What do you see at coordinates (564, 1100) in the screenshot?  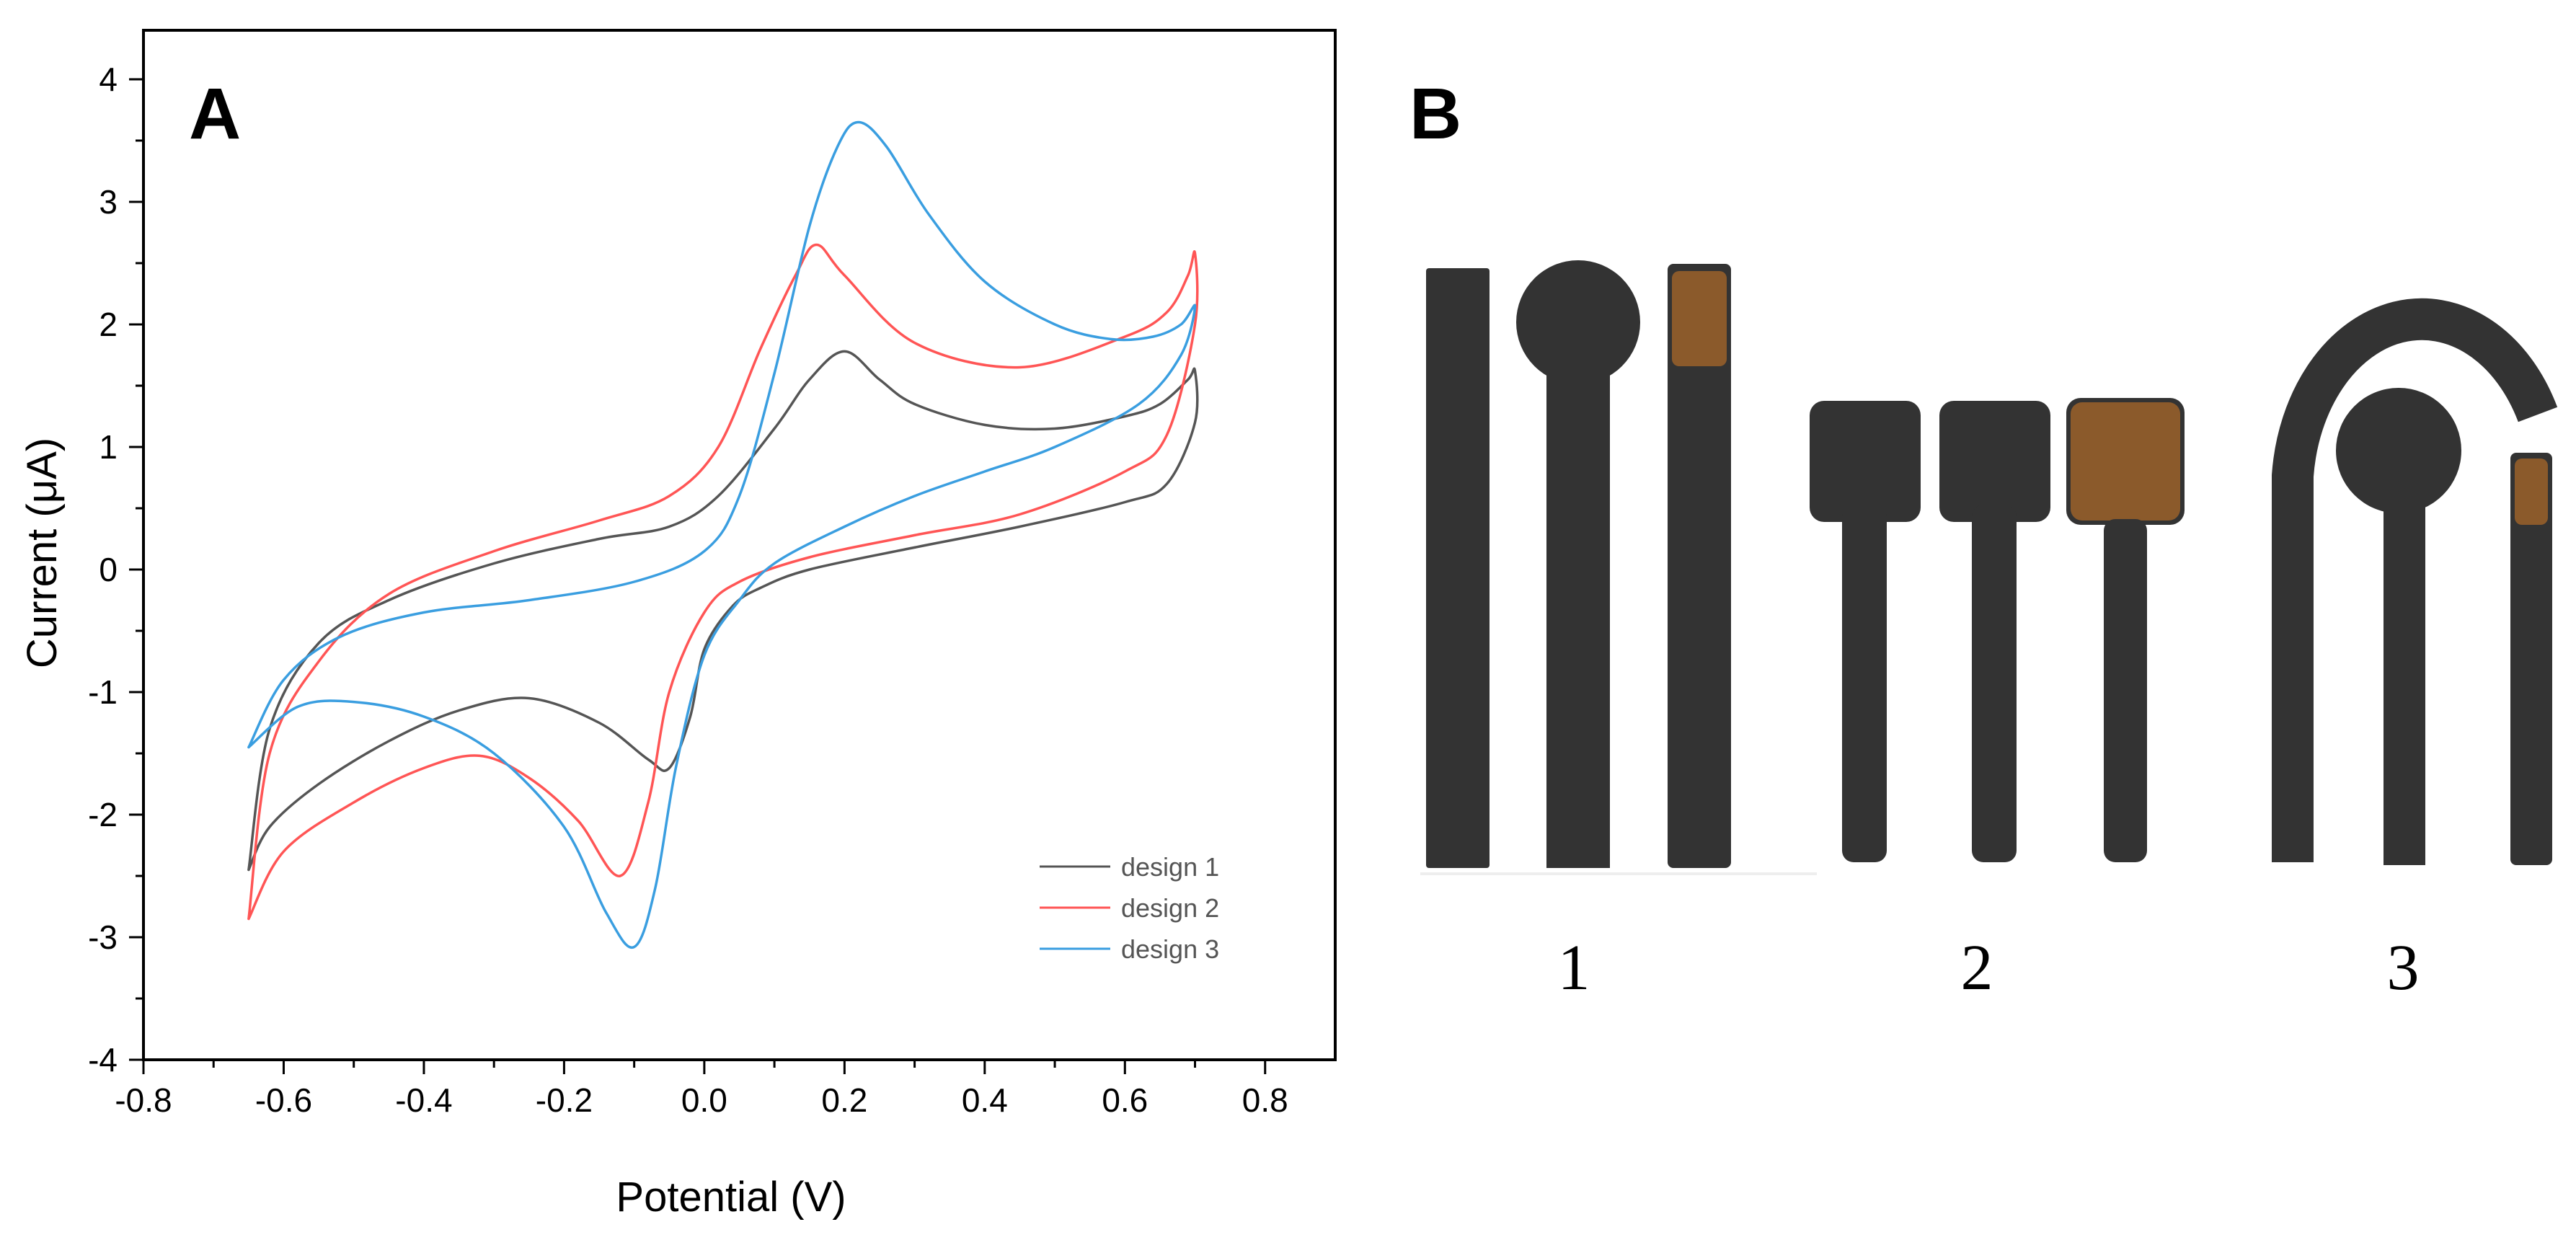 I see `x-tick-label: -0.2` at bounding box center [564, 1100].